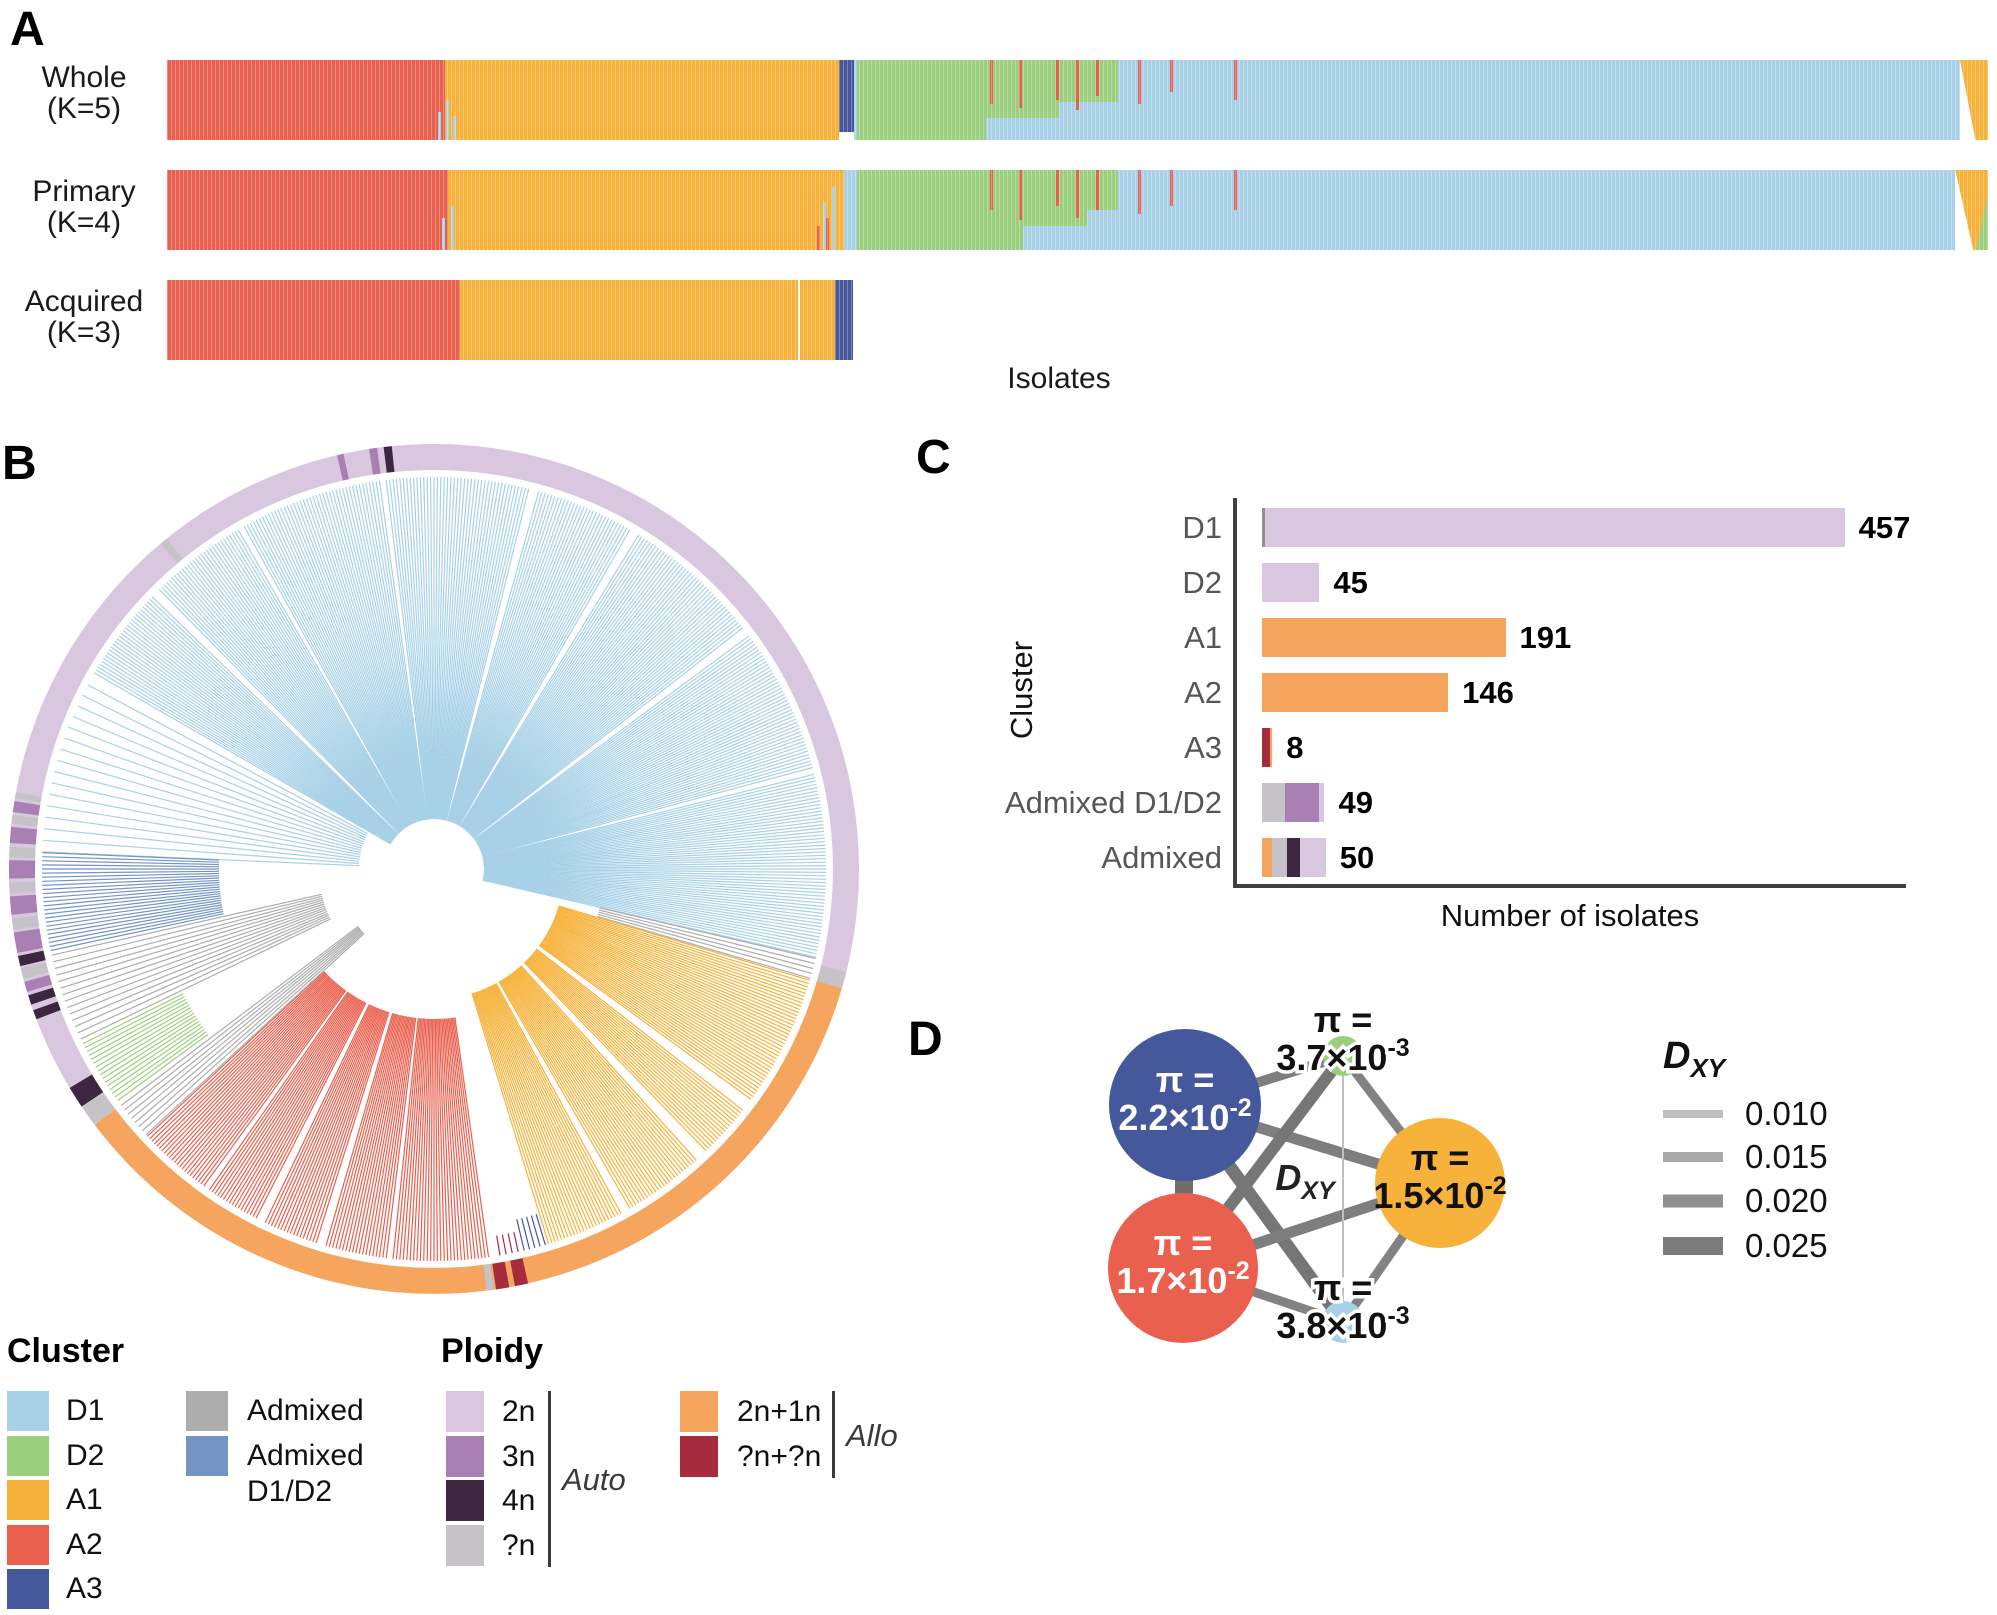 The width and height of the screenshot is (1997, 1615). I want to click on structure-stripe-white, so click(798, 320).